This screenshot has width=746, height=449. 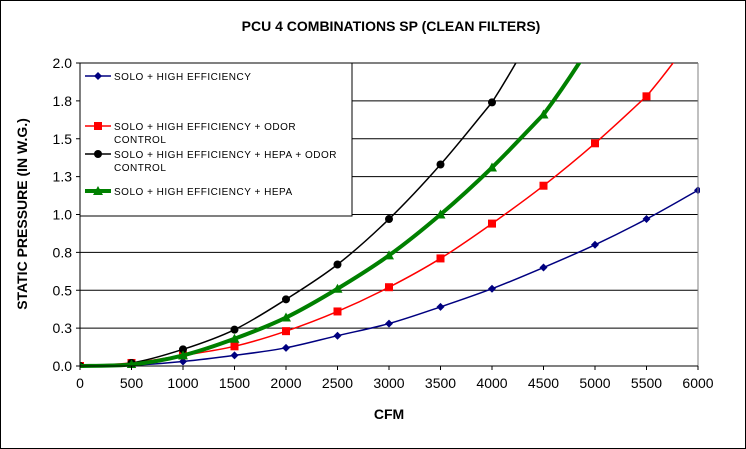 I want to click on legend-label-line: SOLO + HIGH EFFICIENCY + HEPA, so click(x=203, y=192).